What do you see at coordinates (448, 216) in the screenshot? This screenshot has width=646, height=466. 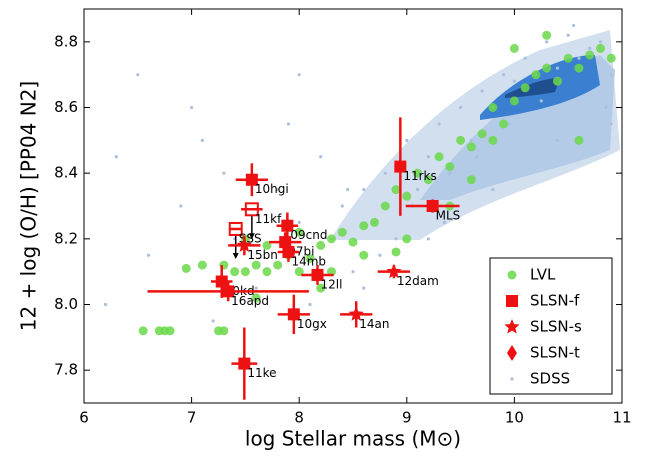 I see `point-label: MLS` at bounding box center [448, 216].